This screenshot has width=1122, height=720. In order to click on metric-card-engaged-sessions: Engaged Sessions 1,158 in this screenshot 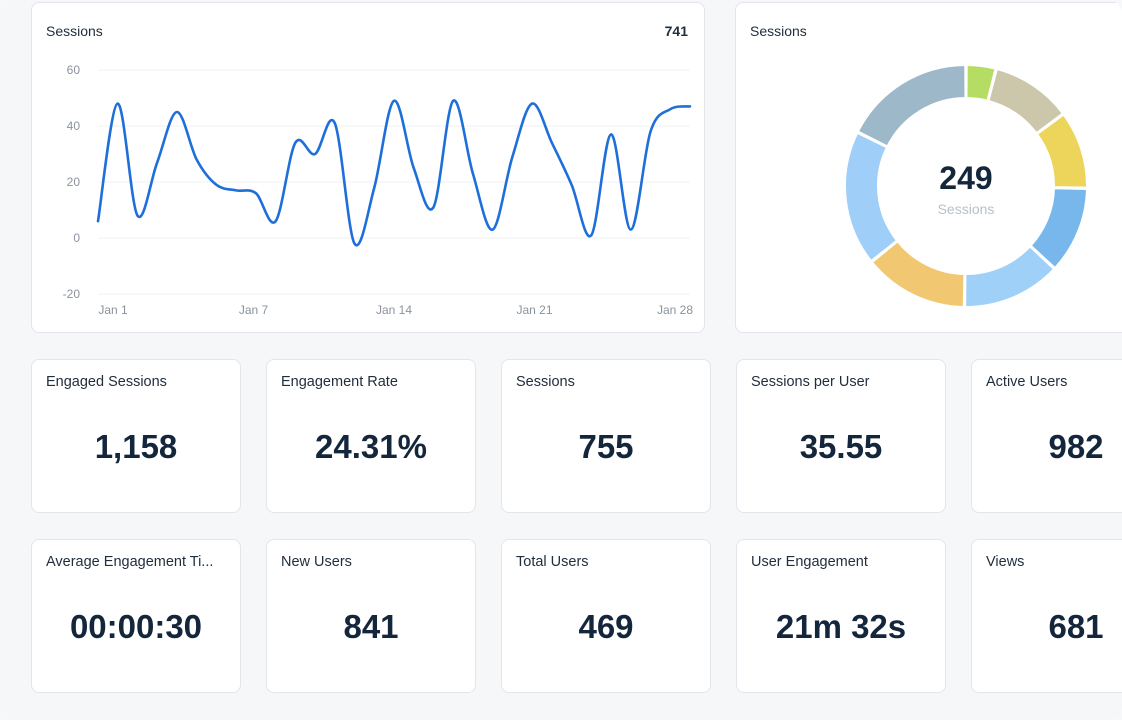, I will do `click(136, 436)`.